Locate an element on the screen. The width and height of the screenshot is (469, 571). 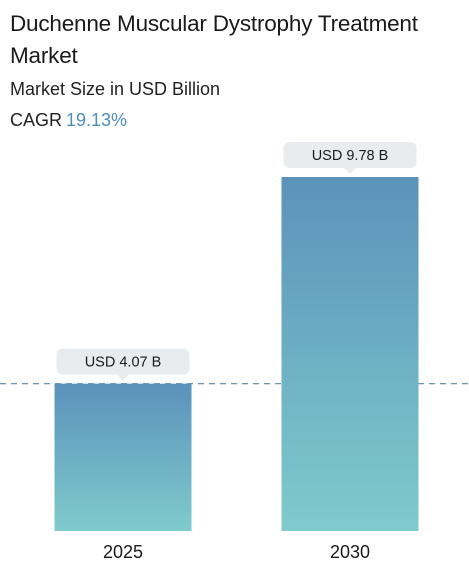
cagr-label: CAGR is located at coordinates (36, 120).